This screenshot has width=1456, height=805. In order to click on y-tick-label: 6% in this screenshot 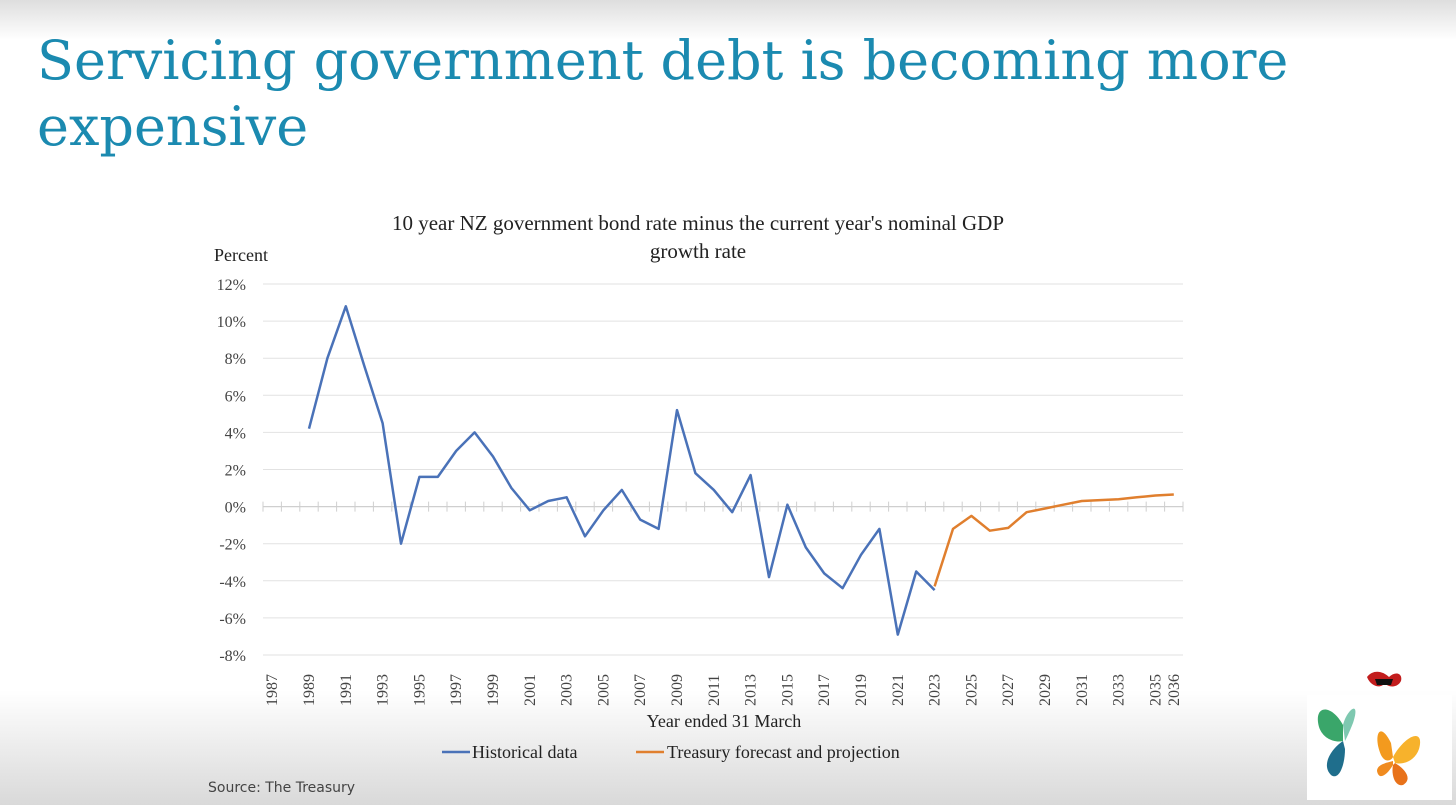, I will do `click(235, 396)`.